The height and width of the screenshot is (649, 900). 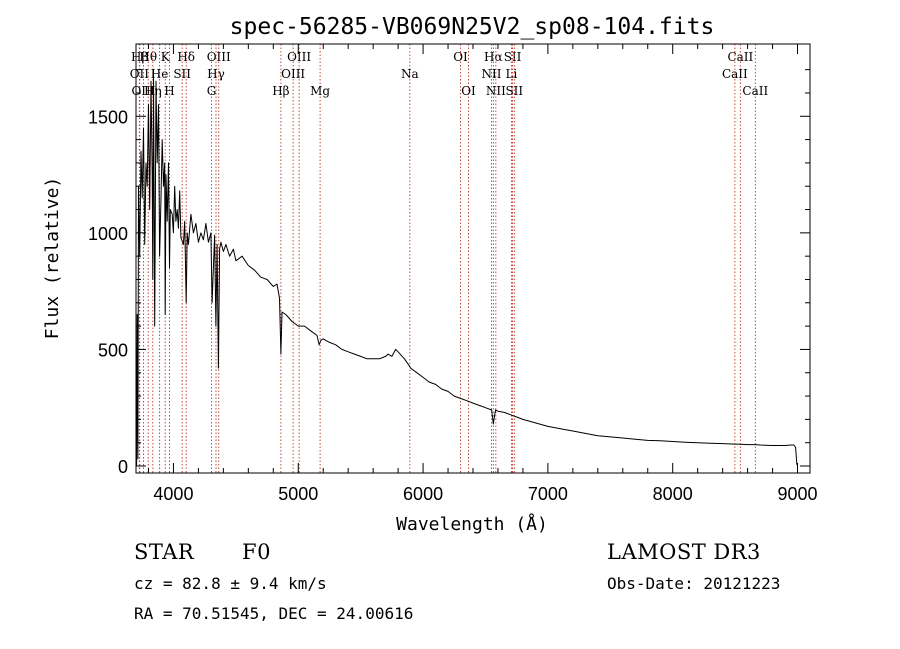 What do you see at coordinates (173, 494) in the screenshot?
I see `x-tick-label-0: 4000` at bounding box center [173, 494].